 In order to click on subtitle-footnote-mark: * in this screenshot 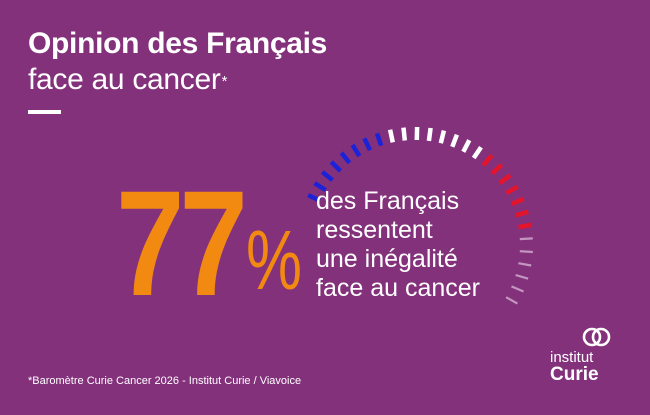, I will do `click(224, 81)`.